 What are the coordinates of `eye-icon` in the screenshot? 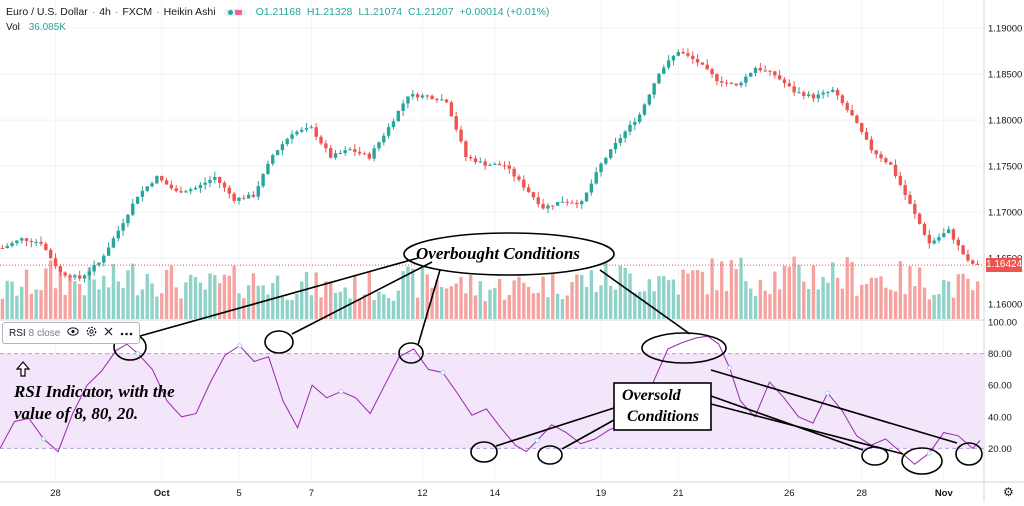 It's located at (73, 333).